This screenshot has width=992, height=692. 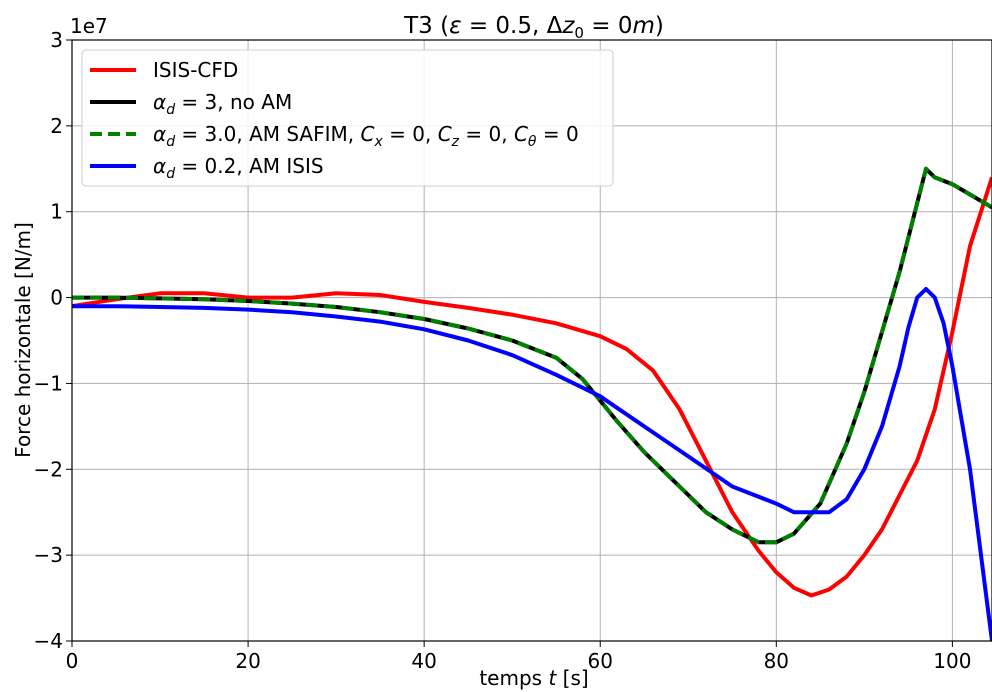 I want to click on y-axis-label: Force horizontale [N/m], so click(x=23, y=340).